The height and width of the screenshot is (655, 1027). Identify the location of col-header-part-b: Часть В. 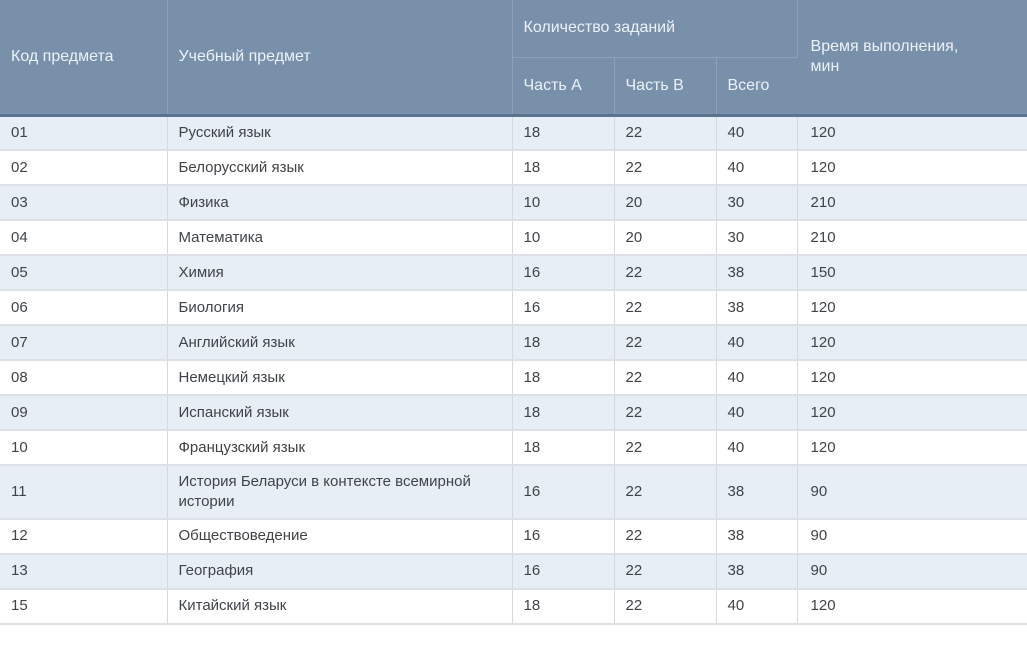
(665, 87).